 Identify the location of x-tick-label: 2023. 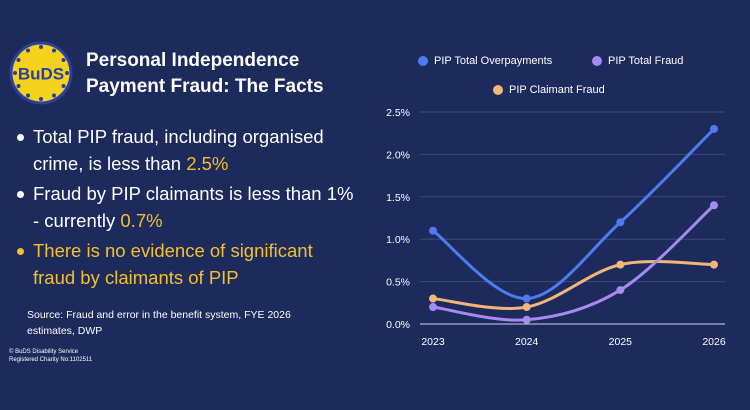
(433, 342).